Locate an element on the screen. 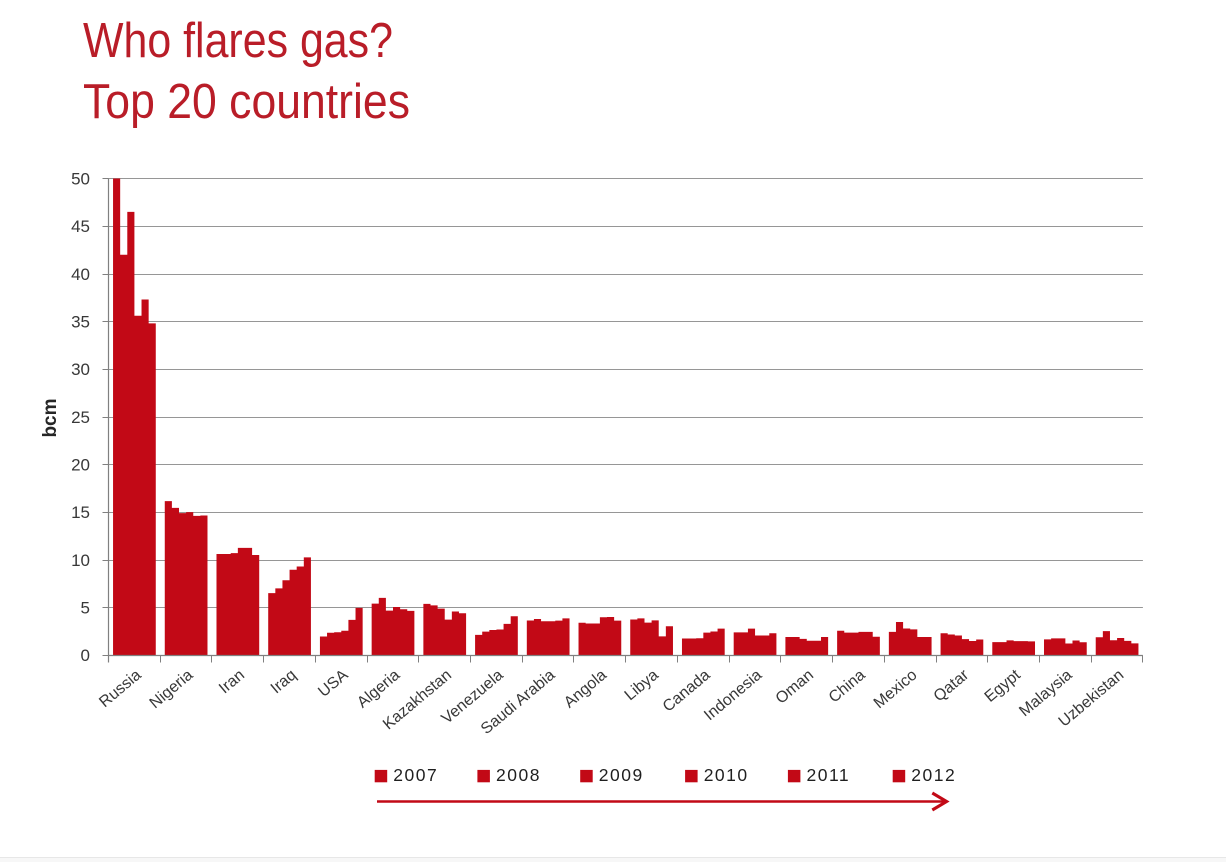  svg-text: Nigeria is located at coordinates (172, 689).